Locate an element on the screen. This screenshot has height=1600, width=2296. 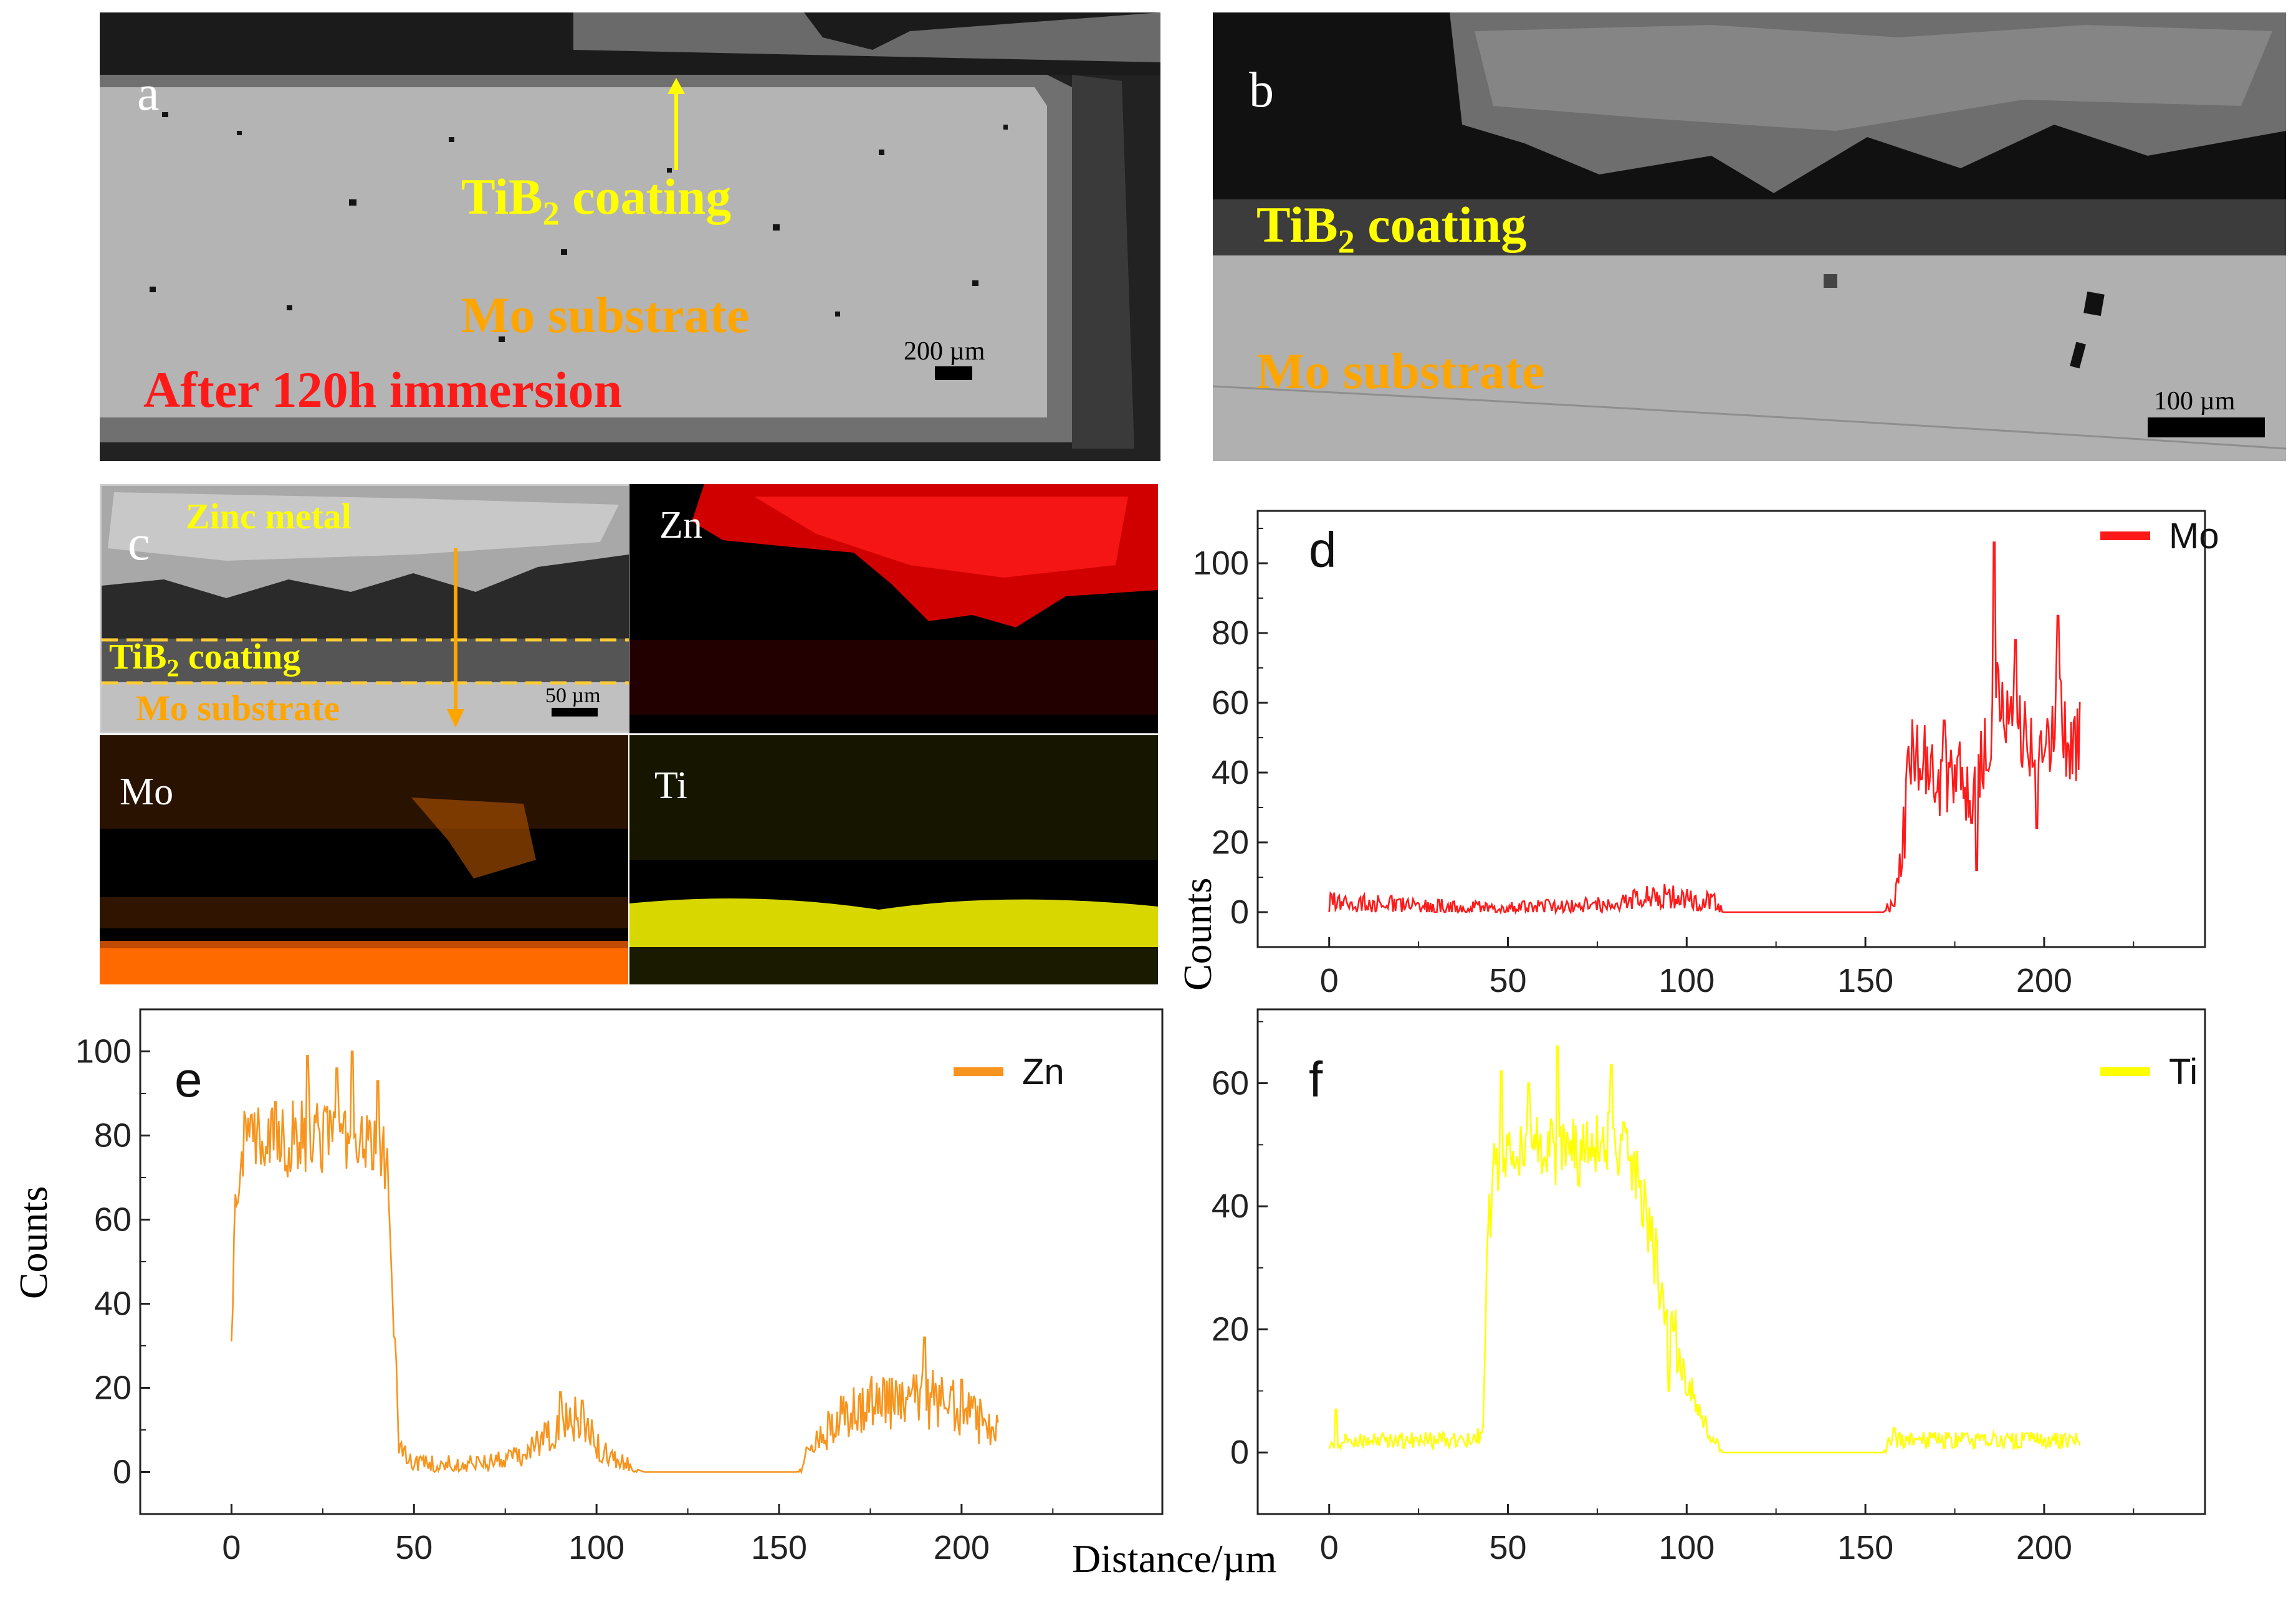
y-tick-label-e: 0 is located at coordinates (123, 1472).